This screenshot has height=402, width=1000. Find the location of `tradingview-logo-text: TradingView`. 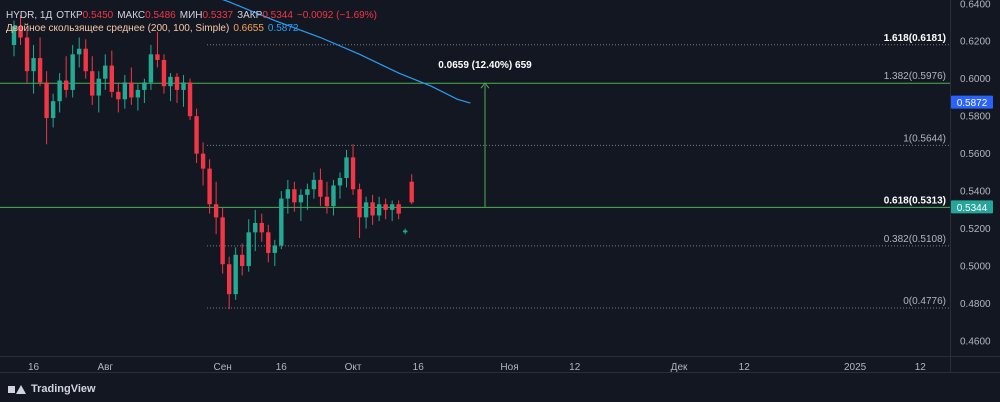

tradingview-logo-text: TradingView is located at coordinates (63, 389).